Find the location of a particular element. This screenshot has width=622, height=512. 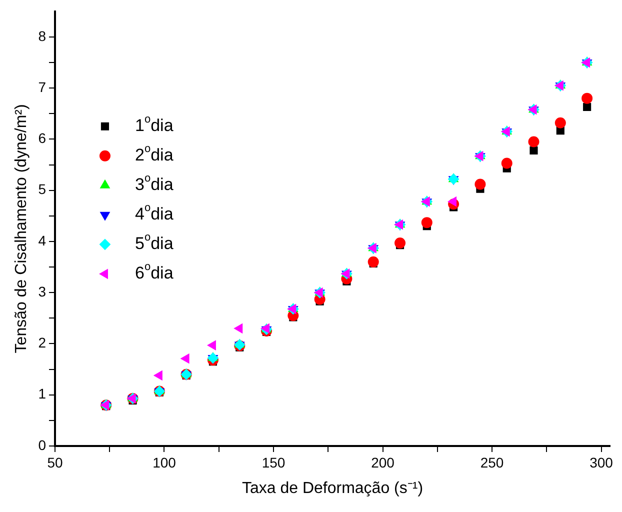

y-tick-label: 1 is located at coordinates (42, 394).